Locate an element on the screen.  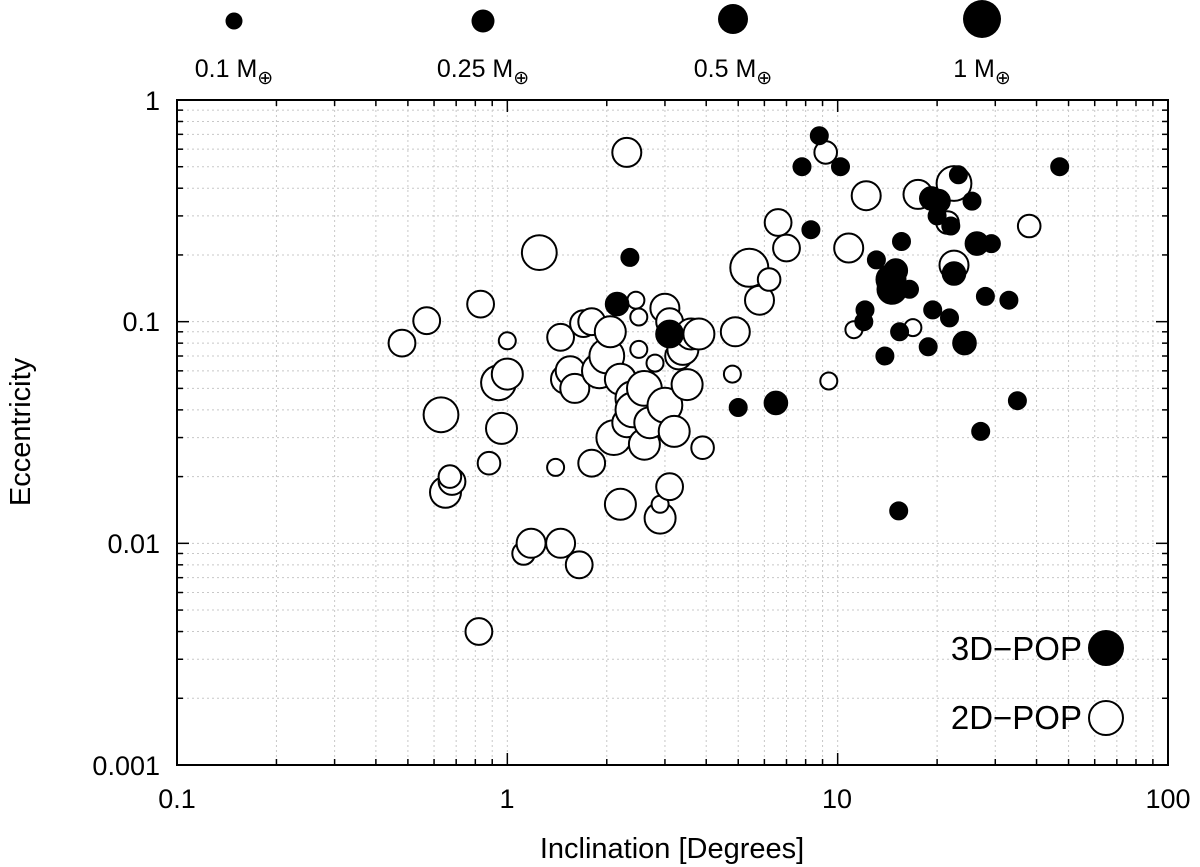
legend-marker-3d-pop is located at coordinates (1106, 648).